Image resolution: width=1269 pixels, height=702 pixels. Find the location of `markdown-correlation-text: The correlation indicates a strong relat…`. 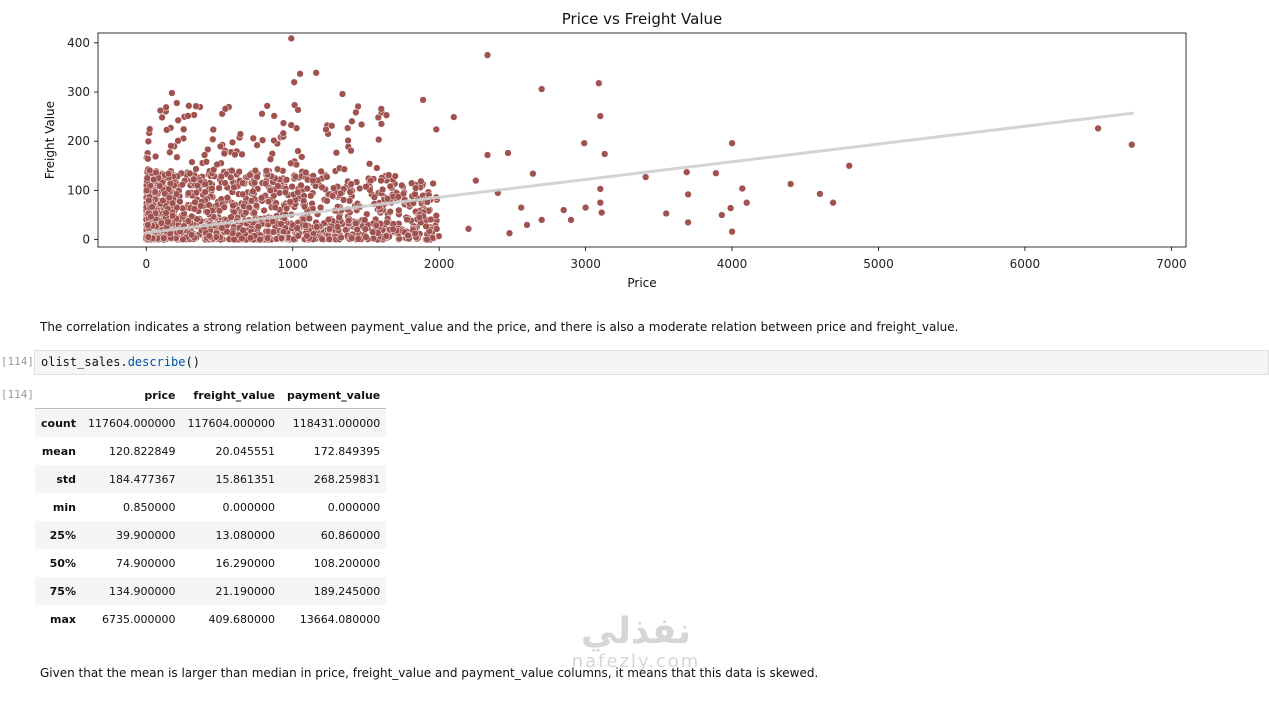

markdown-correlation-text: The correlation indicates a strong relat… is located at coordinates (499, 327).